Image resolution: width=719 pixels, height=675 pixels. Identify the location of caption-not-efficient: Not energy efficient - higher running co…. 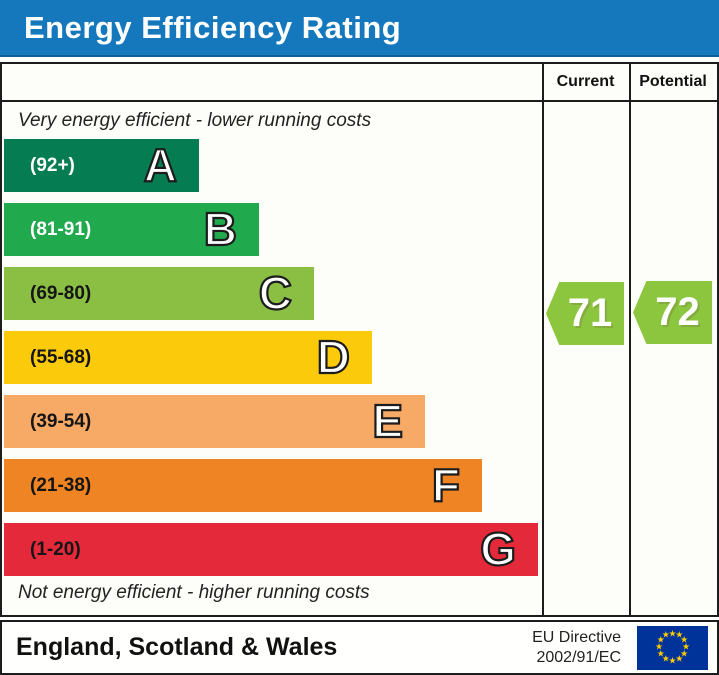
(194, 592).